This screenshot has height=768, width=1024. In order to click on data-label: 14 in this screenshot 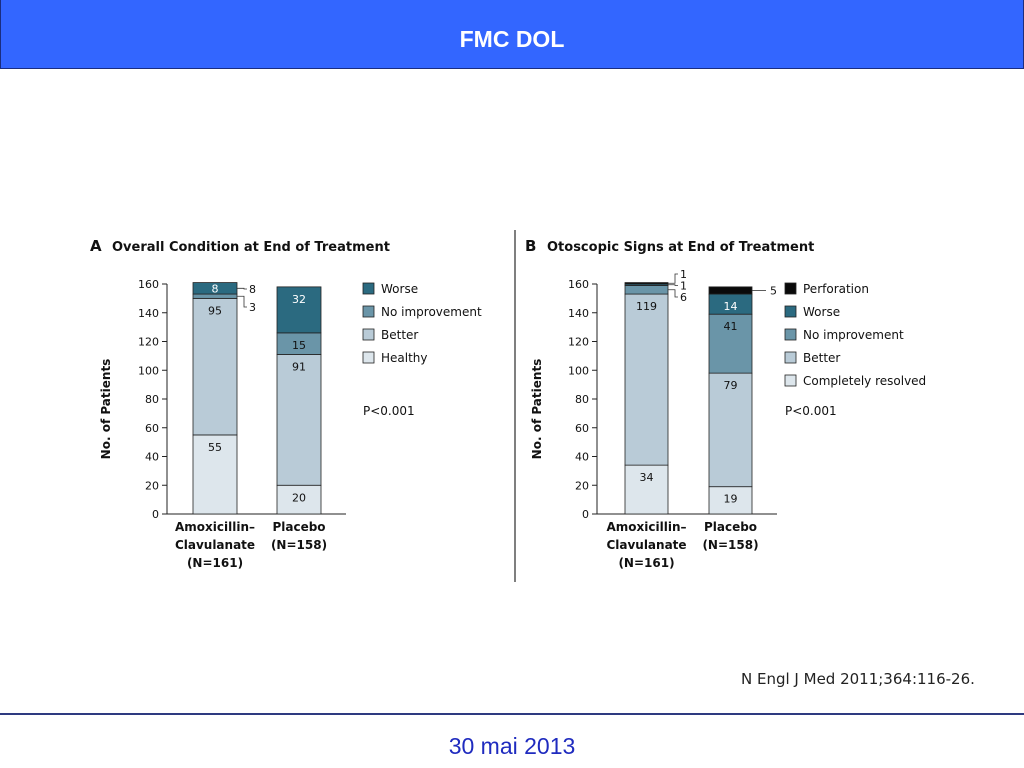, I will do `click(731, 306)`.